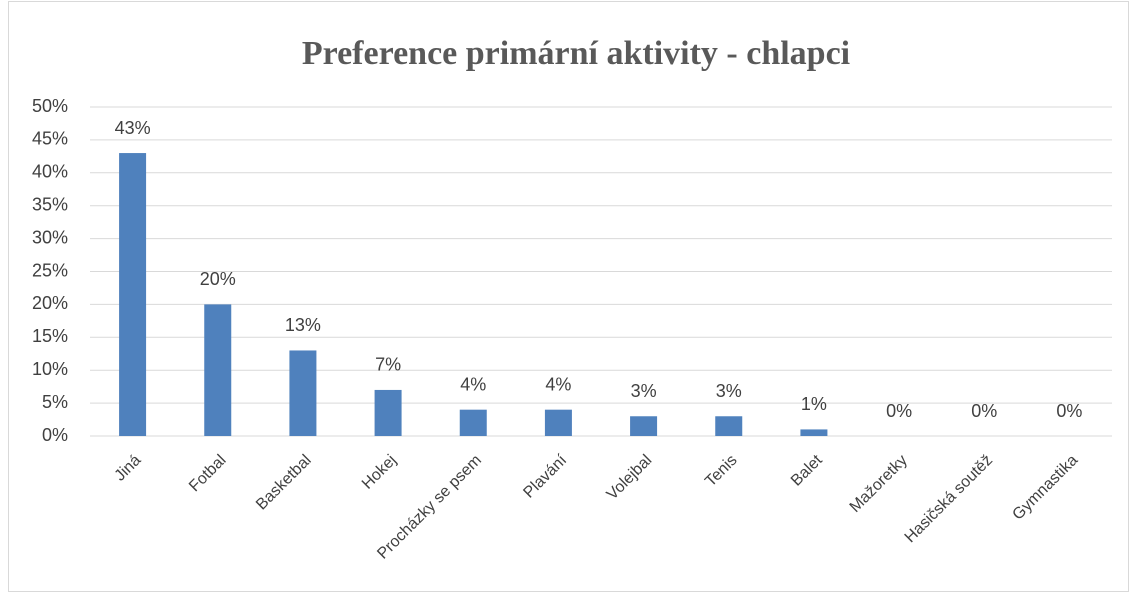 The width and height of the screenshot is (1130, 599). Describe the element at coordinates (303, 325) in the screenshot. I see `value-label: 13%` at that location.